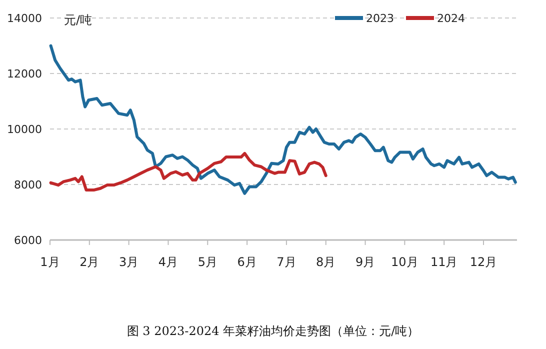 This screenshot has height=349, width=546. Describe the element at coordinates (444, 262) in the screenshot. I see `x-tick-label: 11月` at that location.